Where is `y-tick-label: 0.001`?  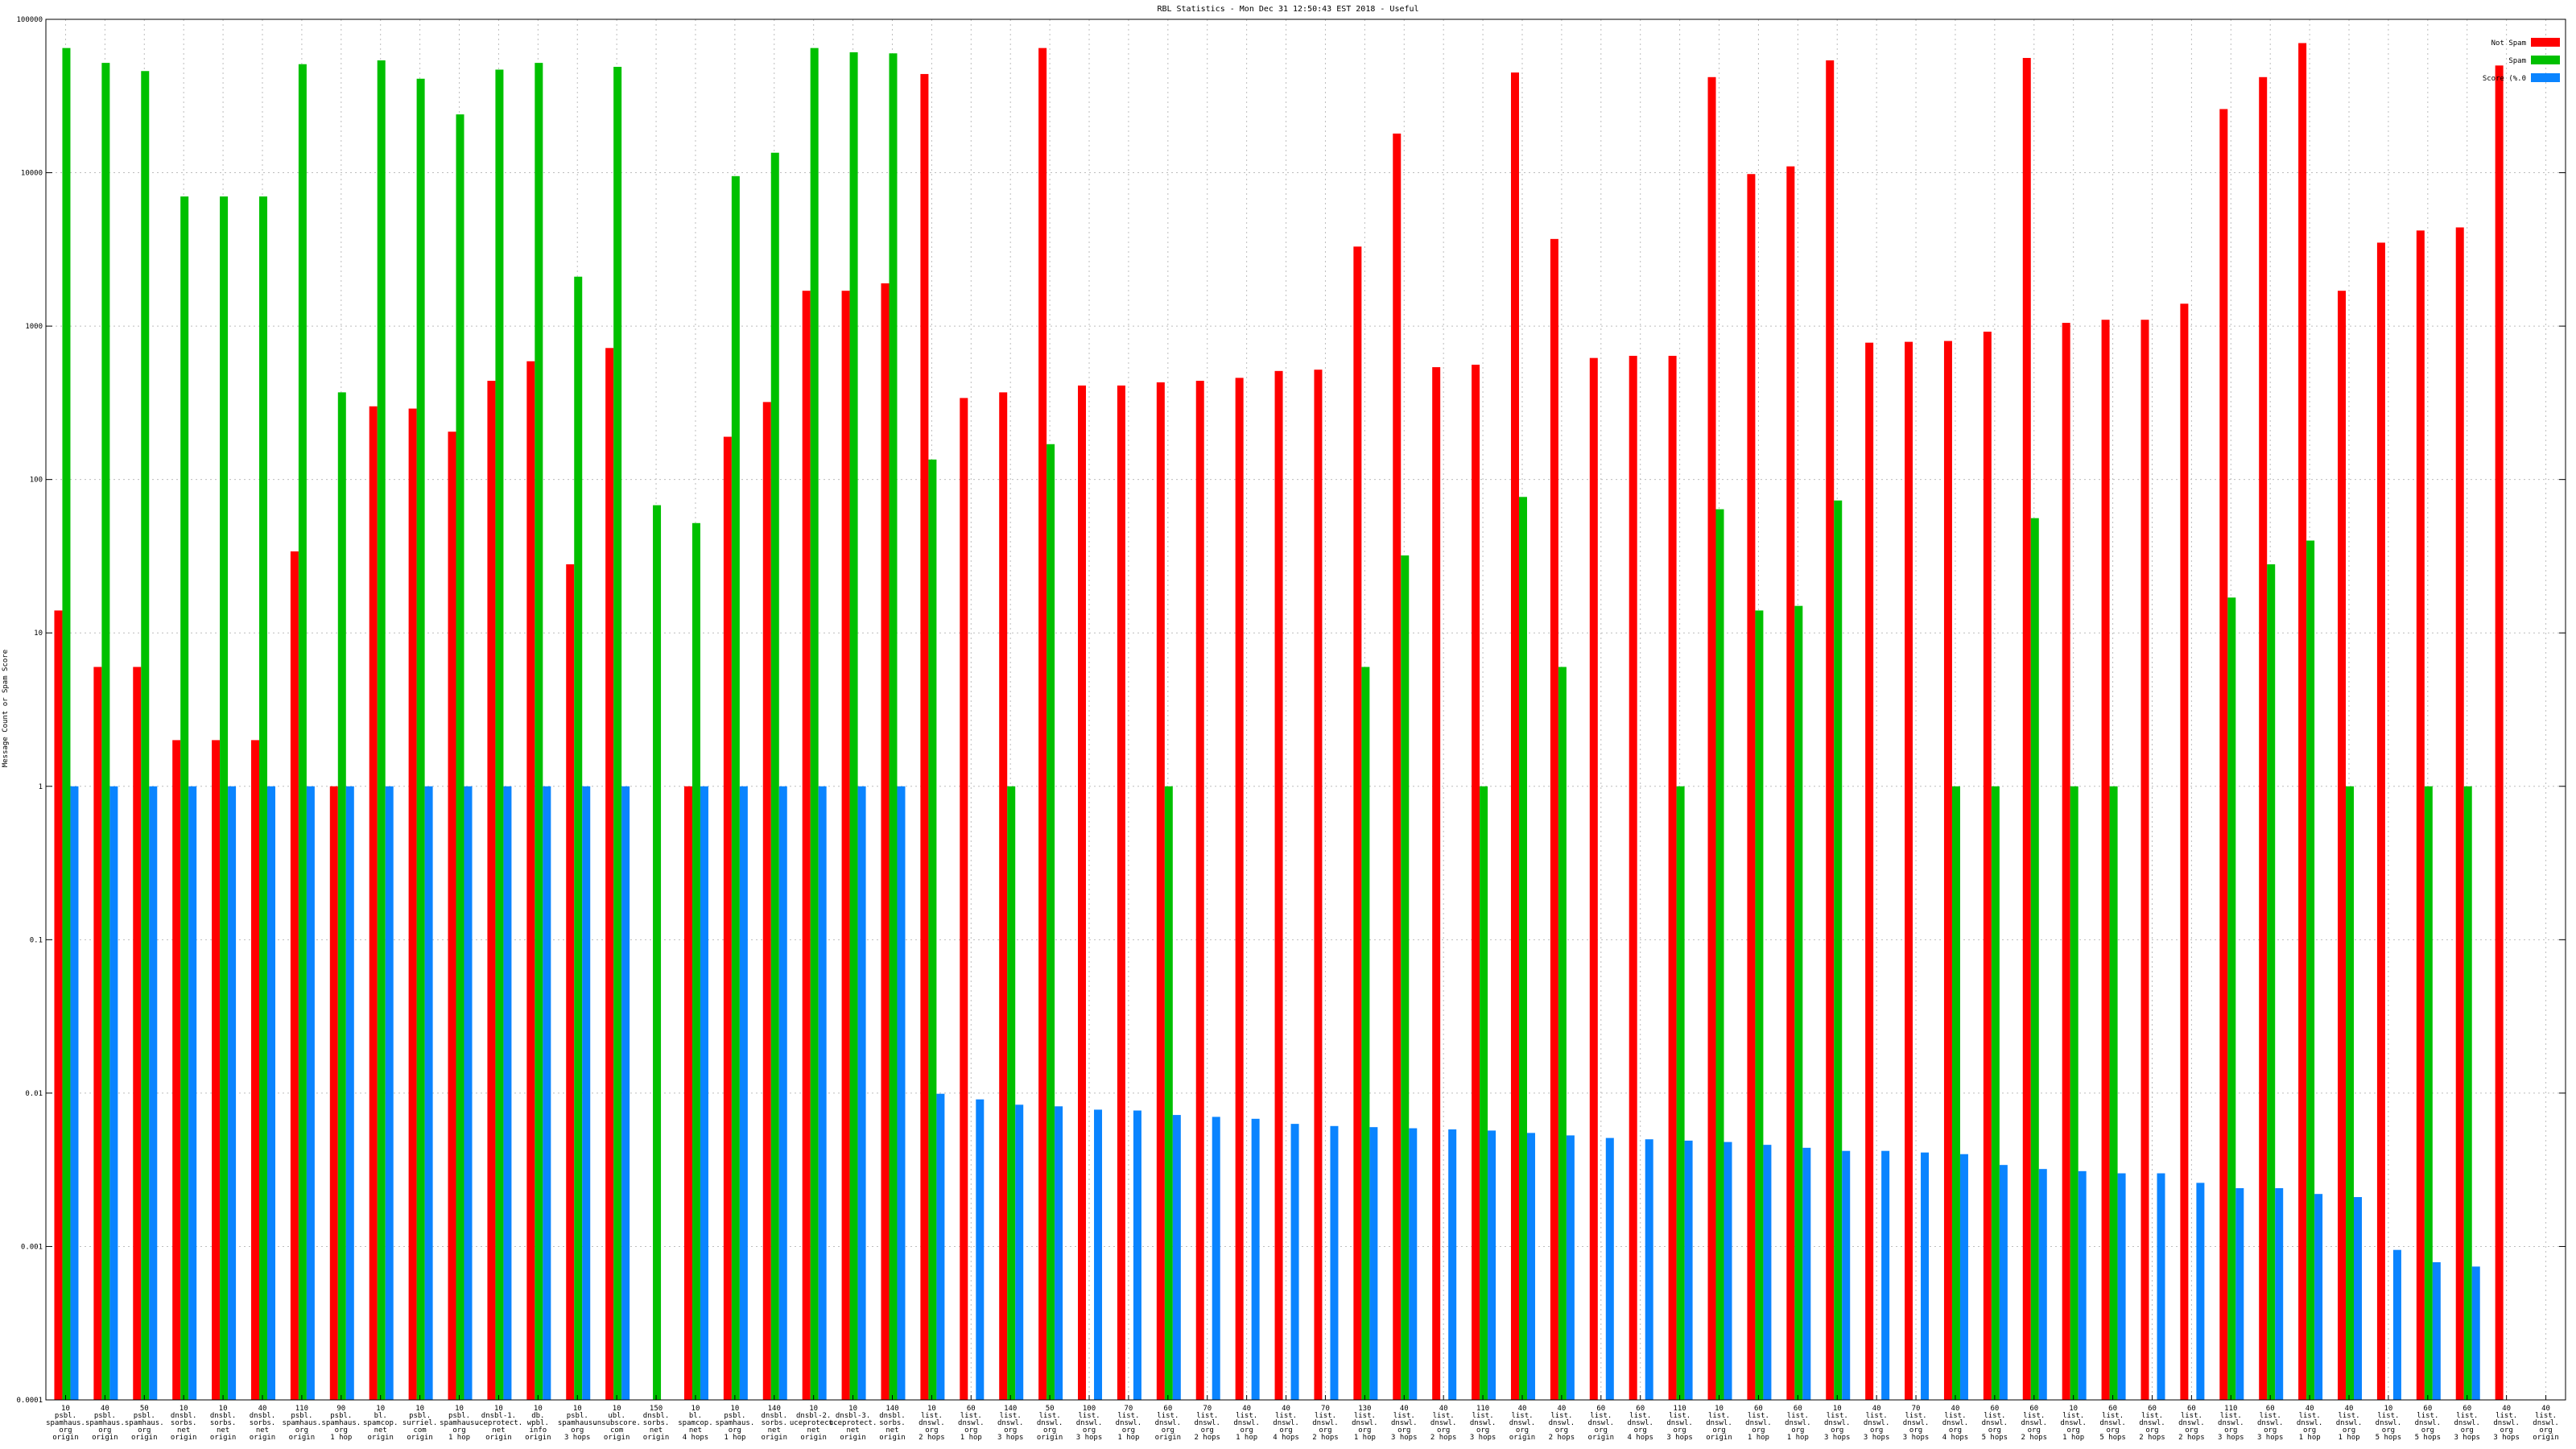
y-tick-label: 0.001 is located at coordinates (32, 1247).